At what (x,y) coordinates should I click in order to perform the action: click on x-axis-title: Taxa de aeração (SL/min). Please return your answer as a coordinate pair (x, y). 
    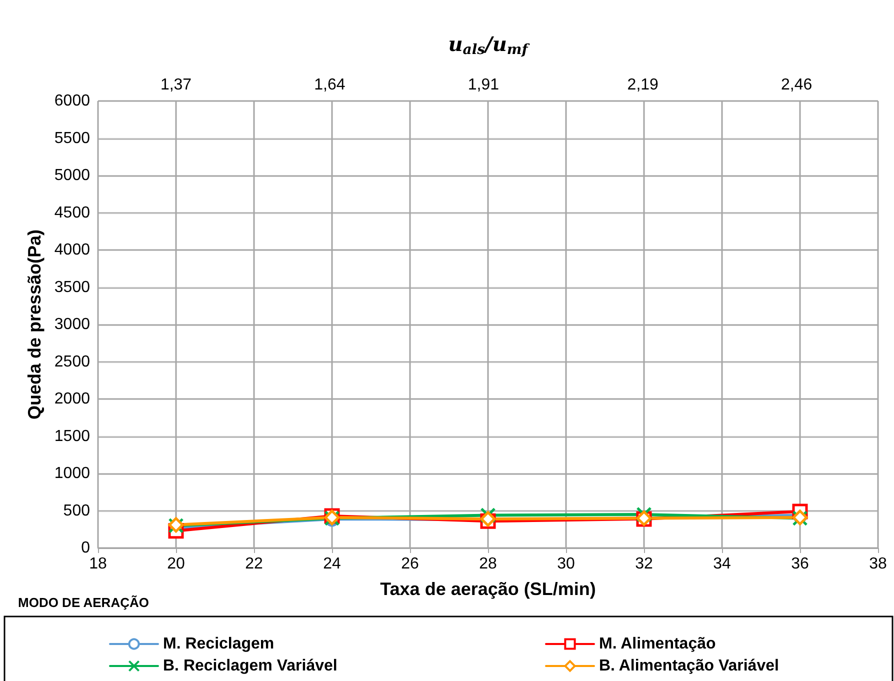
    Looking at the image, I should click on (488, 589).